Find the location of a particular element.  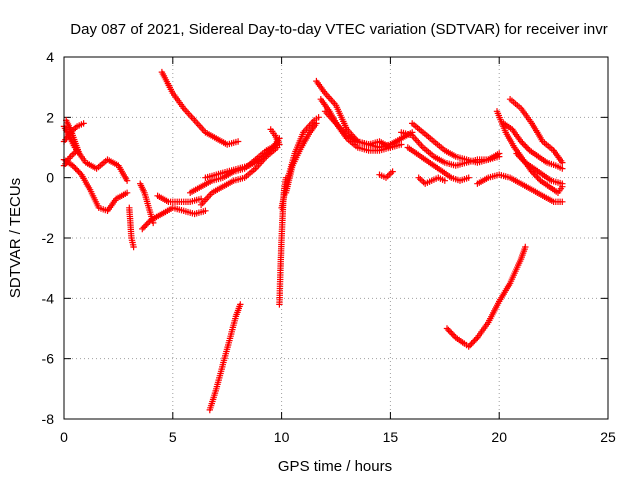

y-tick-label: -4 is located at coordinates (48, 298).